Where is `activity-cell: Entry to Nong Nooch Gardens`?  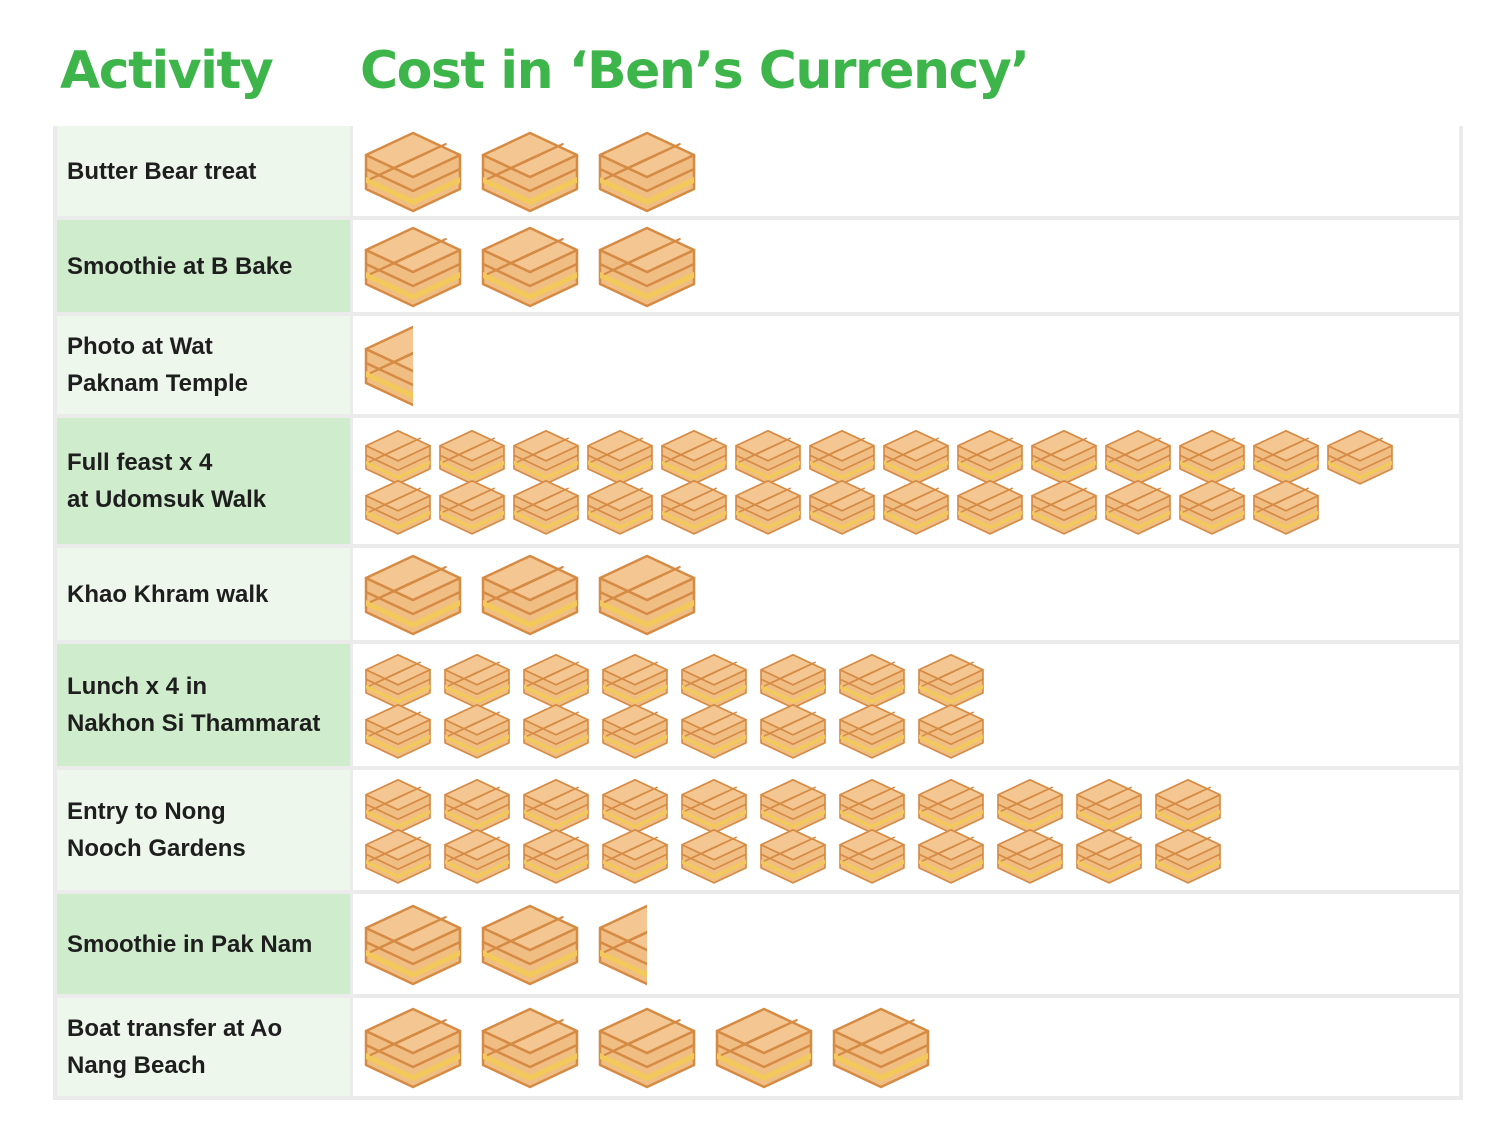 activity-cell: Entry to Nong Nooch Gardens is located at coordinates (203, 830).